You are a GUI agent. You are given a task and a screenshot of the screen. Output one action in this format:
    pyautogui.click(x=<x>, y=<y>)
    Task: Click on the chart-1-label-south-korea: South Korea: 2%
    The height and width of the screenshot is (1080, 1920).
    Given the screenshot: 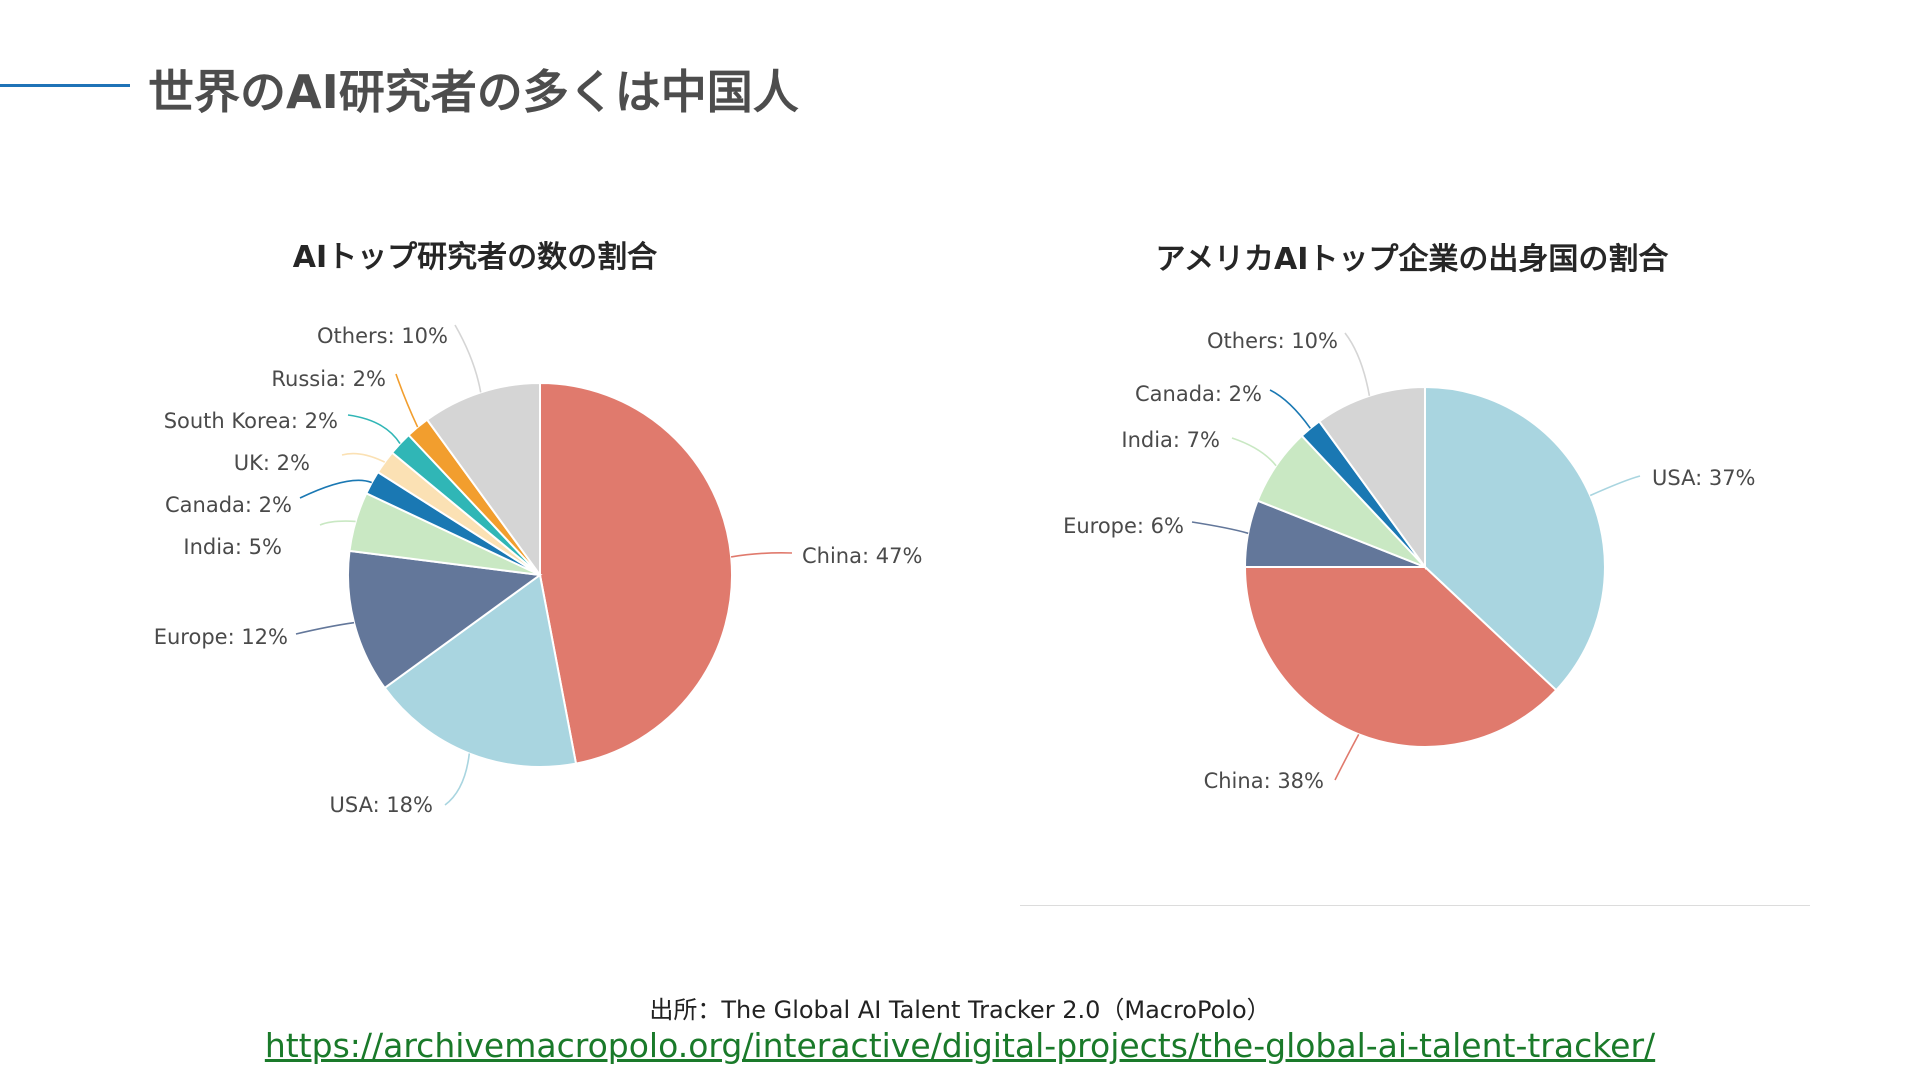 What is the action you would take?
    pyautogui.click(x=251, y=421)
    